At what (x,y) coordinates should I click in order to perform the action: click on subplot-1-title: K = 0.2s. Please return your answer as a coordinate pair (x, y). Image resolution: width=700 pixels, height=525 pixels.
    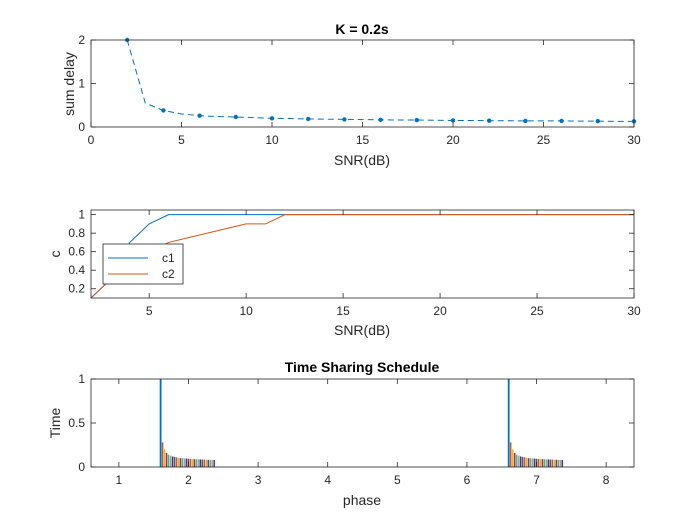
    Looking at the image, I should click on (362, 29).